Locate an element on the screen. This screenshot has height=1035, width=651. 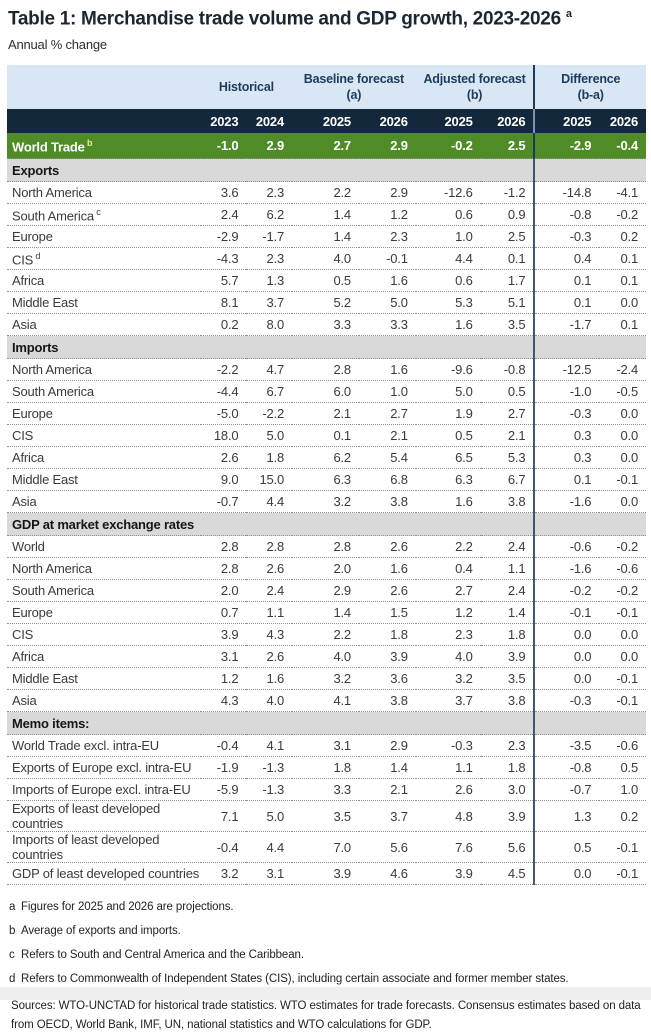
row-value: -12.6 is located at coordinates (448, 193).